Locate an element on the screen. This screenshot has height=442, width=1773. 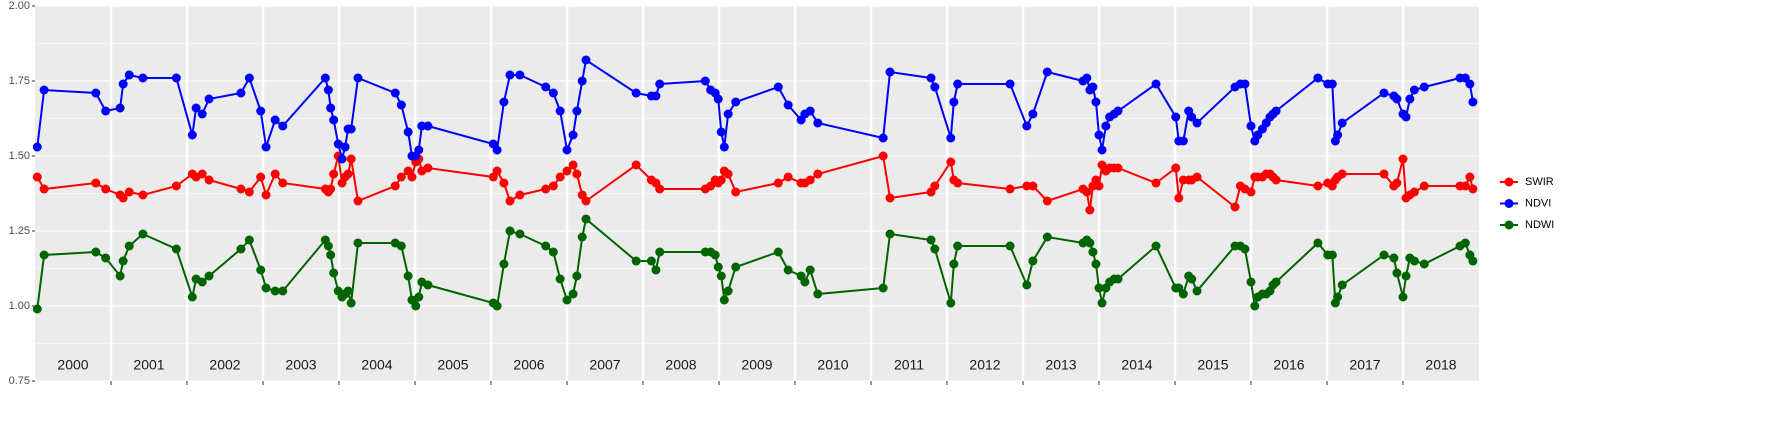
year-label: 2004 is located at coordinates (376, 365).